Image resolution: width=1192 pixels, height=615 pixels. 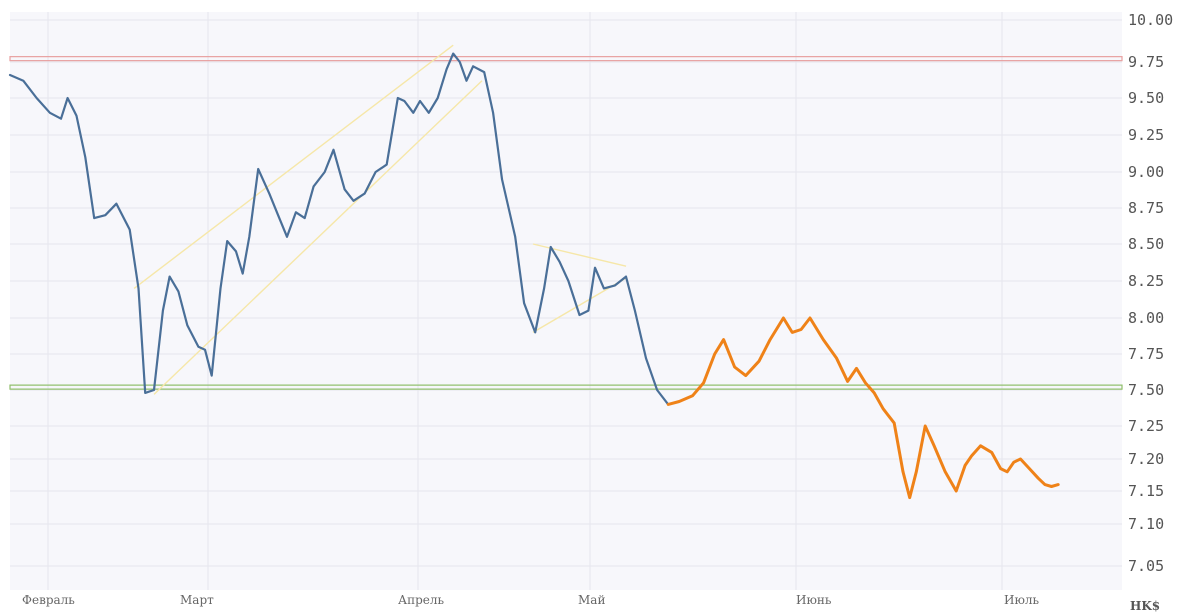 What do you see at coordinates (1146, 566) in the screenshot?
I see `y-tick-label: 7.05` at bounding box center [1146, 566].